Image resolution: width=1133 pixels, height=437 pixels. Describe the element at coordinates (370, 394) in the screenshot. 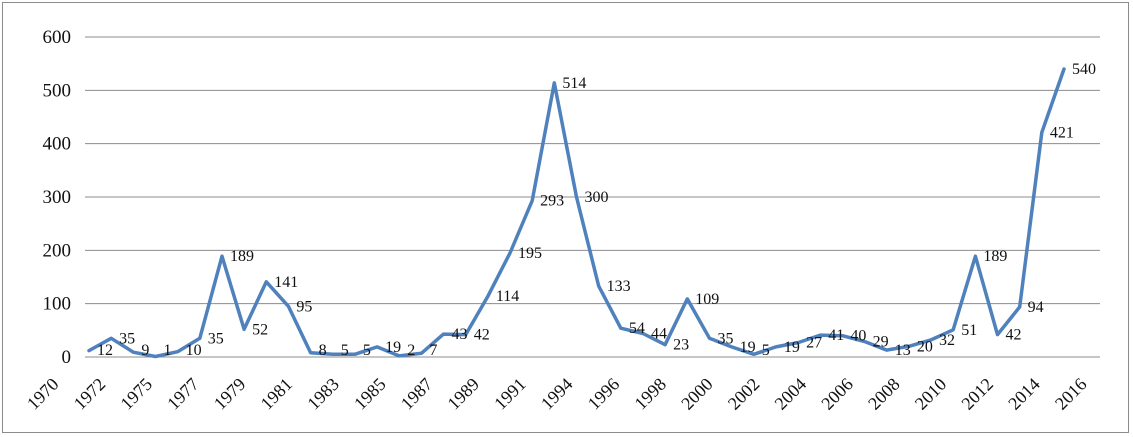

I see `x-tick-label: 1985` at that location.